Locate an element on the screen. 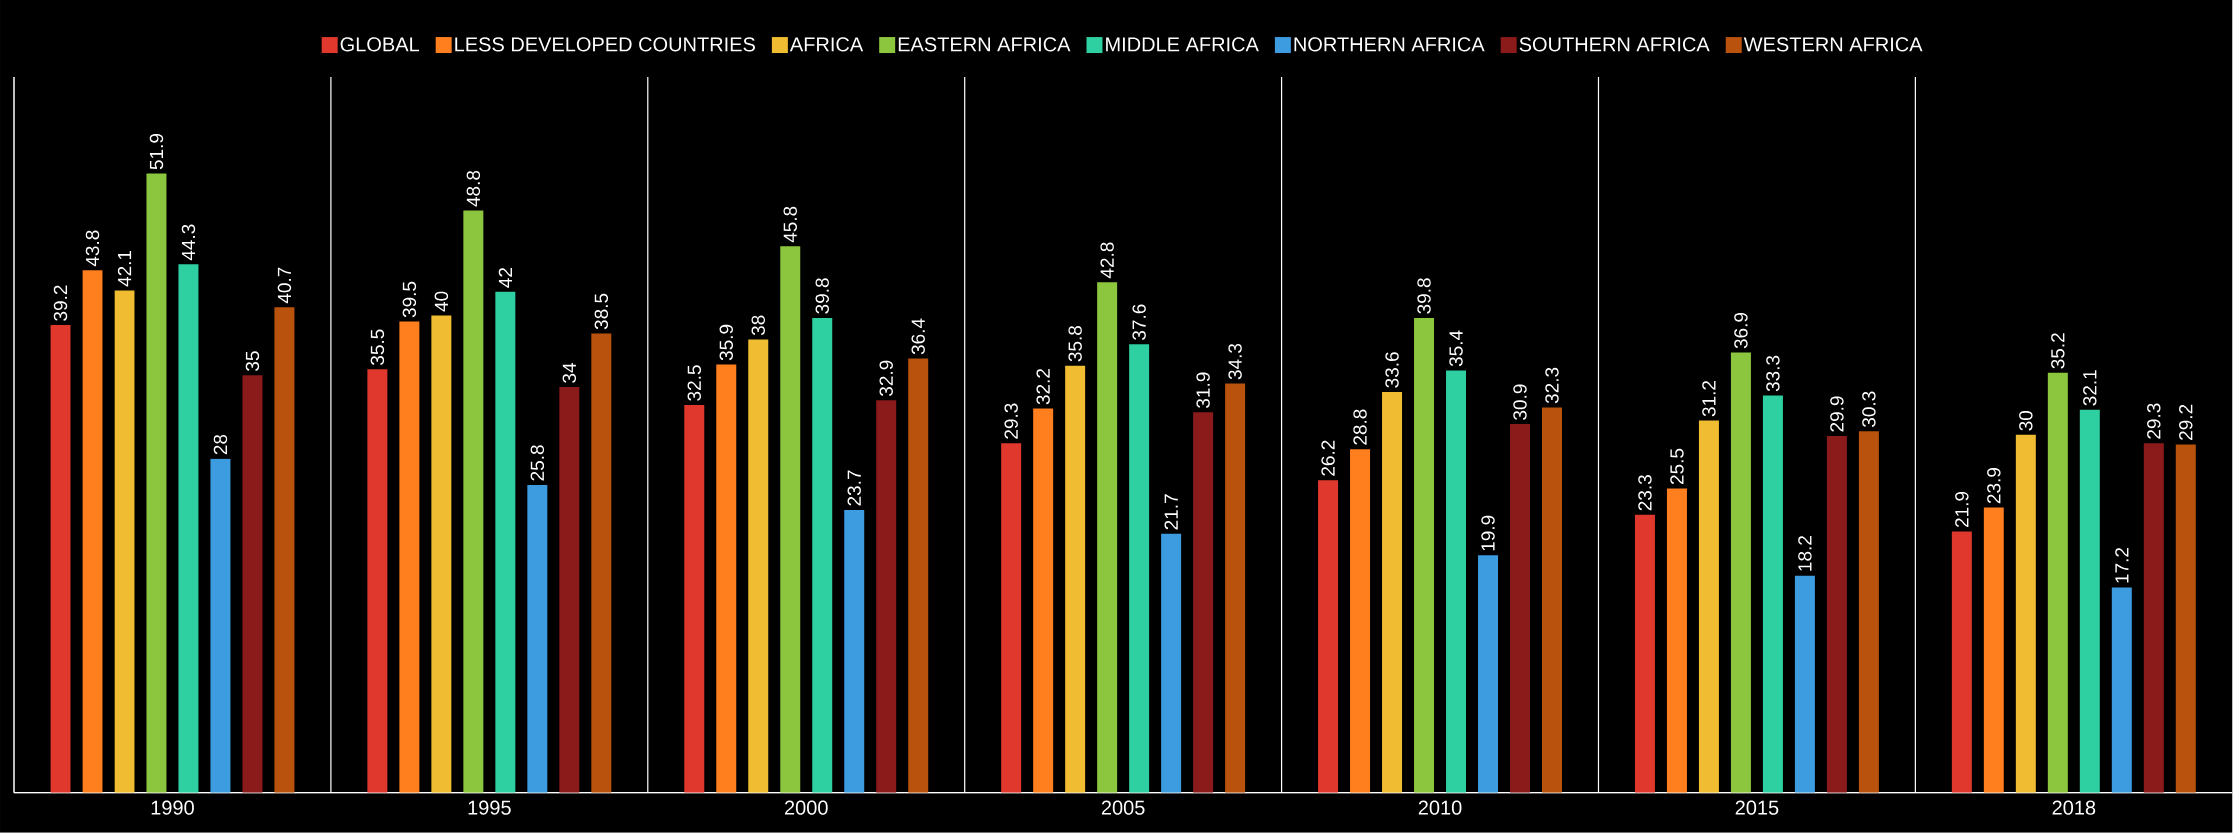 This screenshot has width=2233, height=833. data-label: 32.1 is located at coordinates (2090, 388).